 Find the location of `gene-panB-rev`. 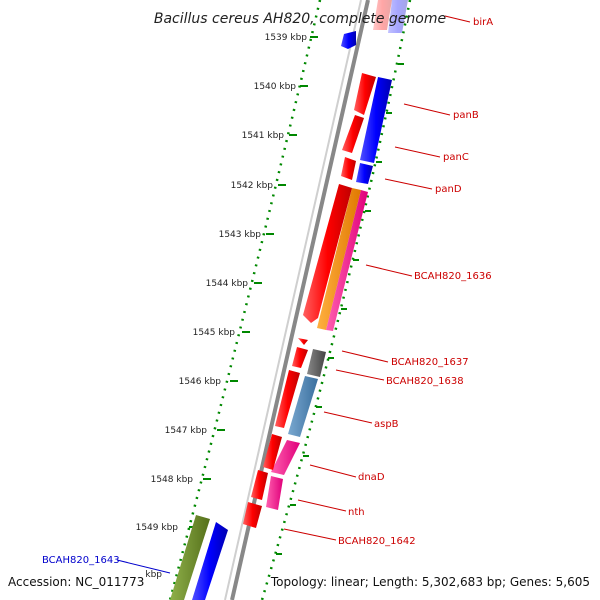

gene-panB-rev is located at coordinates (365, 94).